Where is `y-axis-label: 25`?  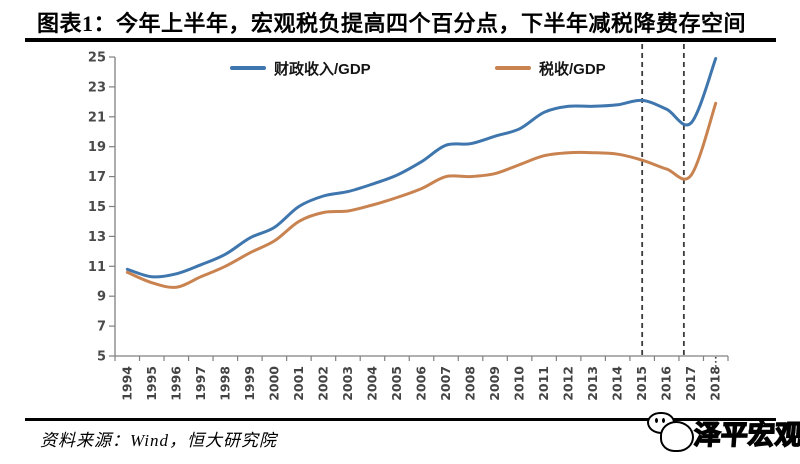 y-axis-label: 25 is located at coordinates (97, 58).